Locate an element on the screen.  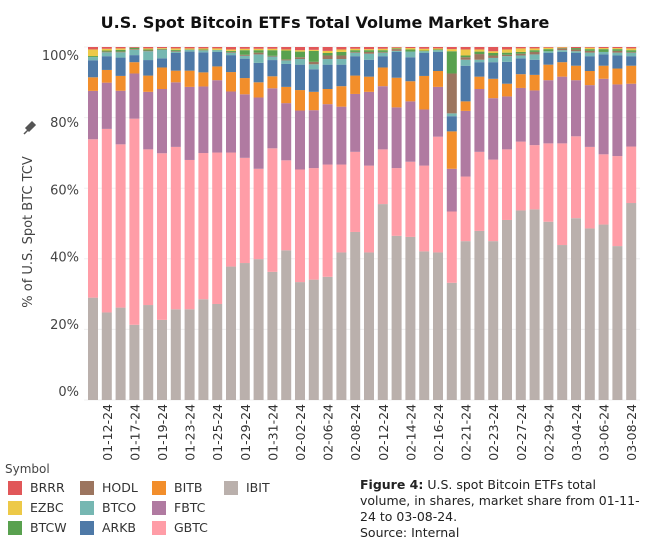
legend-label: BRRR is located at coordinates (47, 487).